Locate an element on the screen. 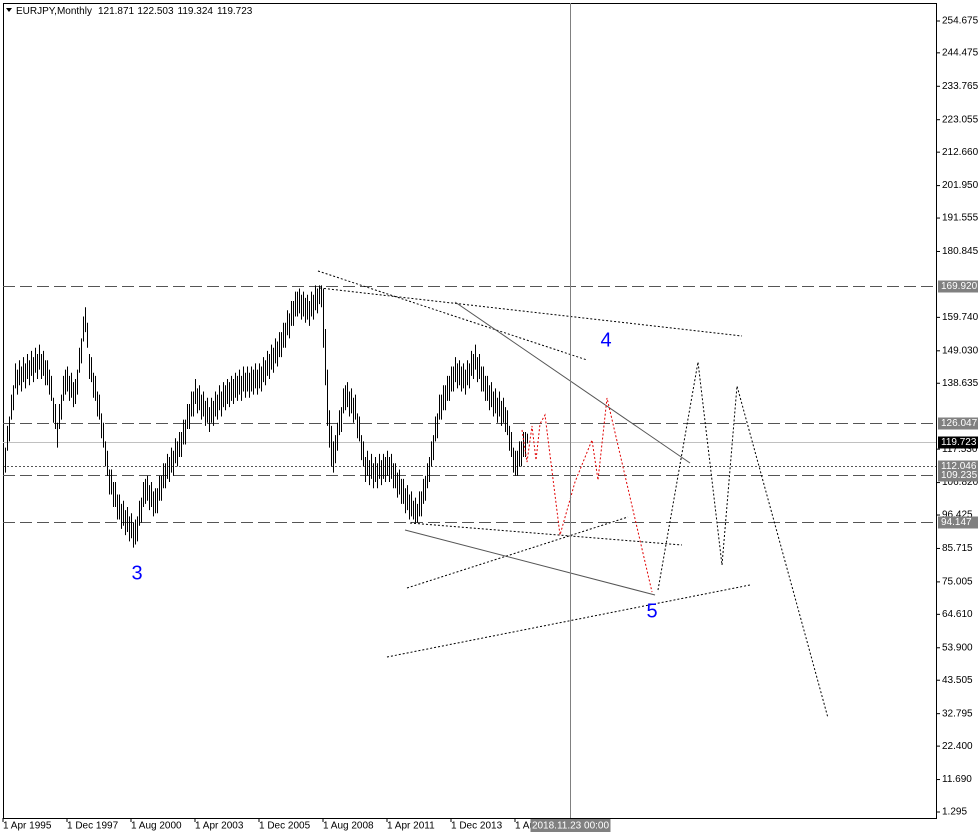 Image resolution: width=980 pixels, height=837 pixels. close: 119.723 is located at coordinates (235, 11).